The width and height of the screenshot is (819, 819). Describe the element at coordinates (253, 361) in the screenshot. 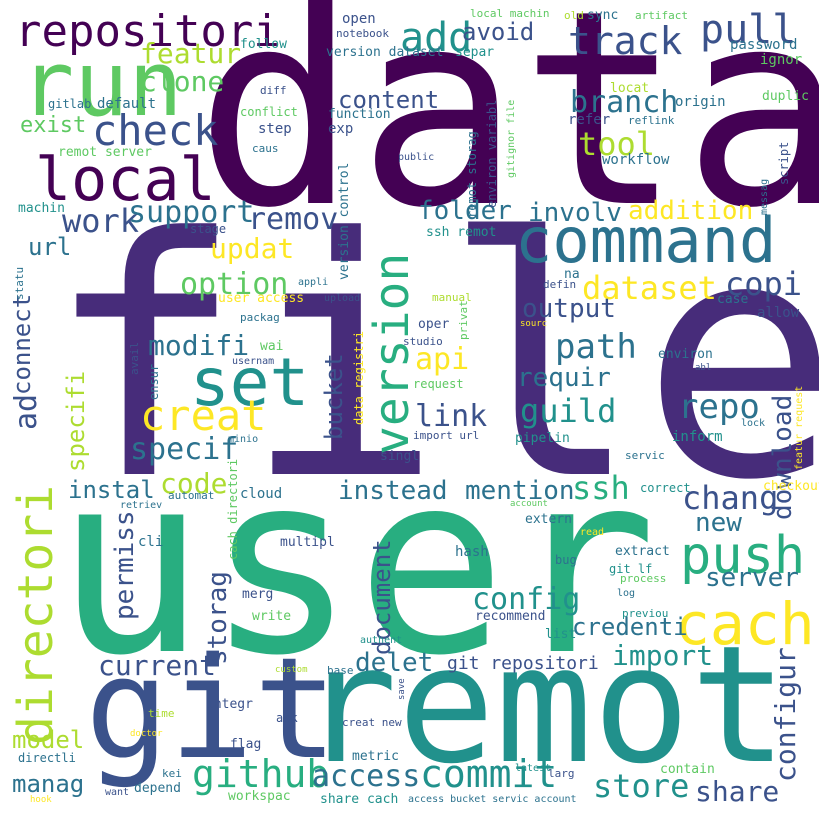

I see `word-usernam: usernam` at that location.